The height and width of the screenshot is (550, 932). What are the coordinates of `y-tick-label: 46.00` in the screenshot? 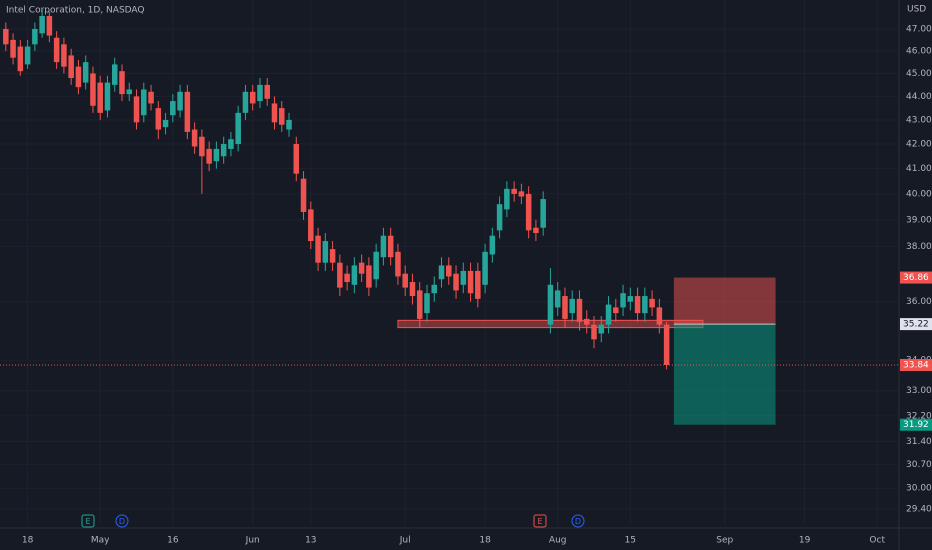 It's located at (919, 51).